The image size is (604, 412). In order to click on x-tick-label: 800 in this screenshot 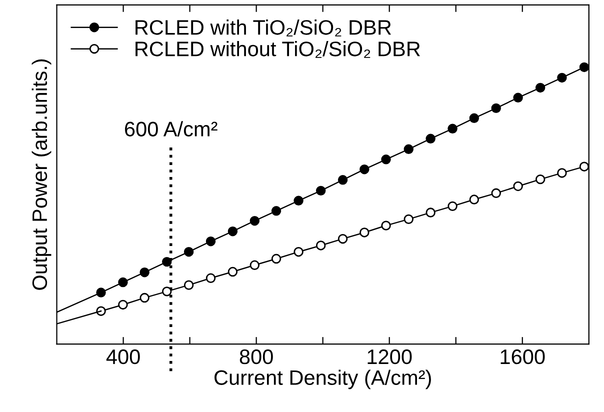, I will do `click(256, 356)`.